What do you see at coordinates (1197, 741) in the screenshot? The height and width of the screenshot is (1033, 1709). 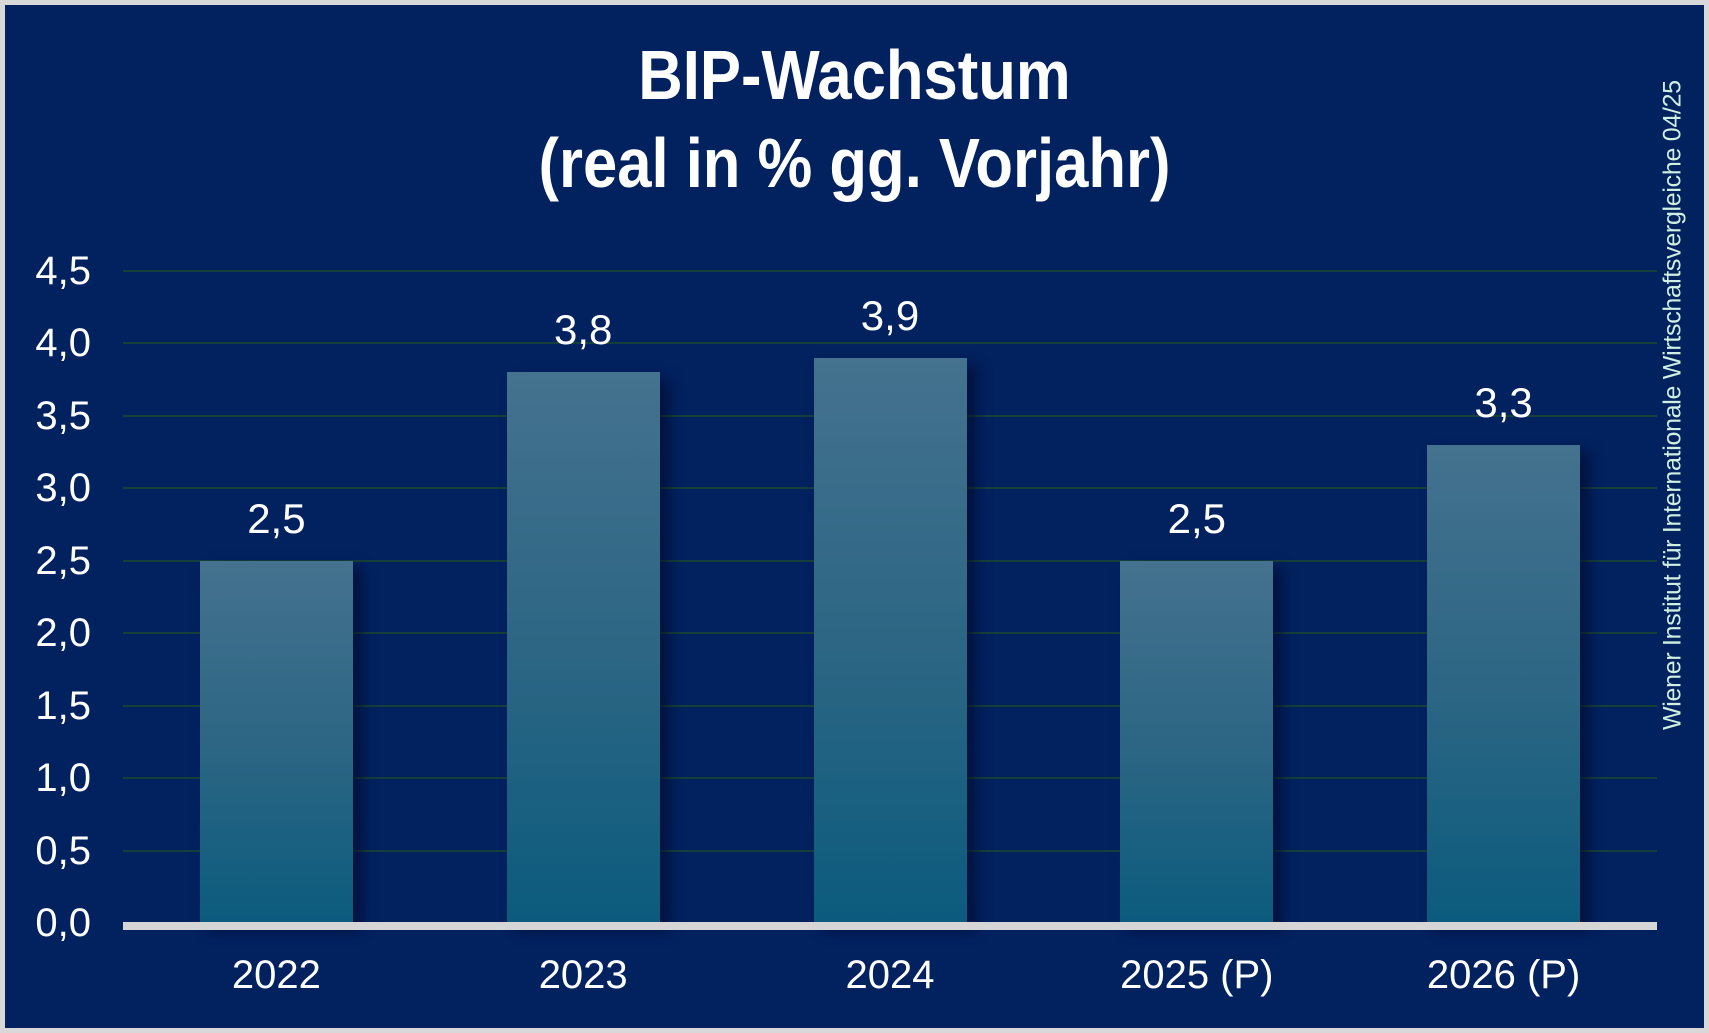 I see `bar-2025 (P)` at bounding box center [1197, 741].